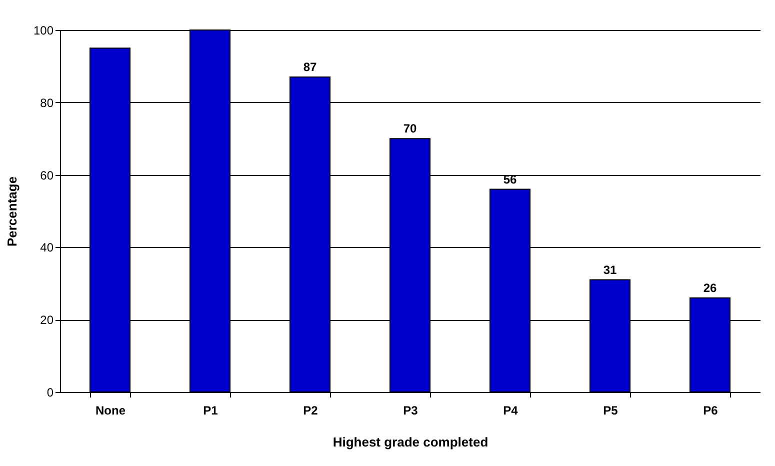 The height and width of the screenshot is (466, 775). What do you see at coordinates (111, 411) in the screenshot?
I see `x-tick-label: None` at bounding box center [111, 411].